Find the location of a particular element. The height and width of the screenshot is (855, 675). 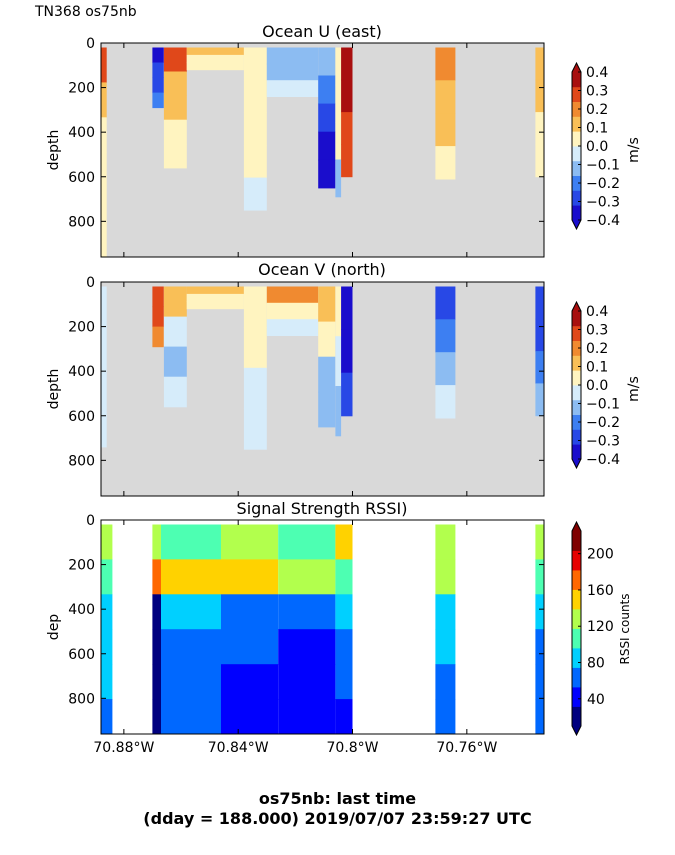

y-tick-label: 800 is located at coordinates (81, 461).